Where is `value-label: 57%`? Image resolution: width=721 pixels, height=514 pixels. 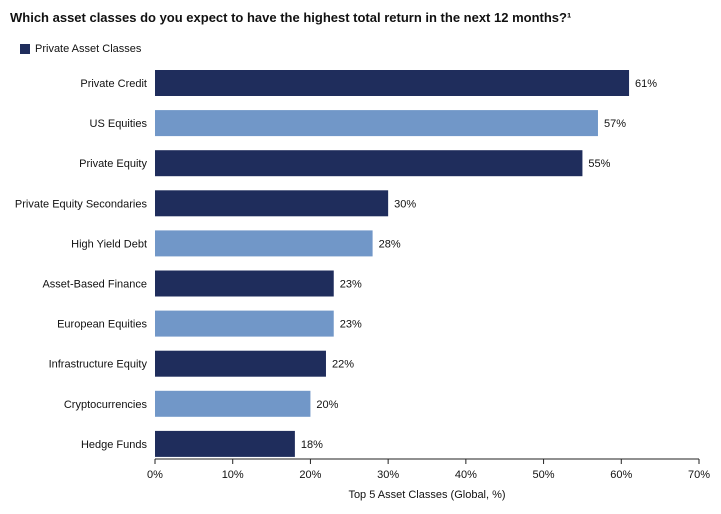 value-label: 57% is located at coordinates (615, 124).